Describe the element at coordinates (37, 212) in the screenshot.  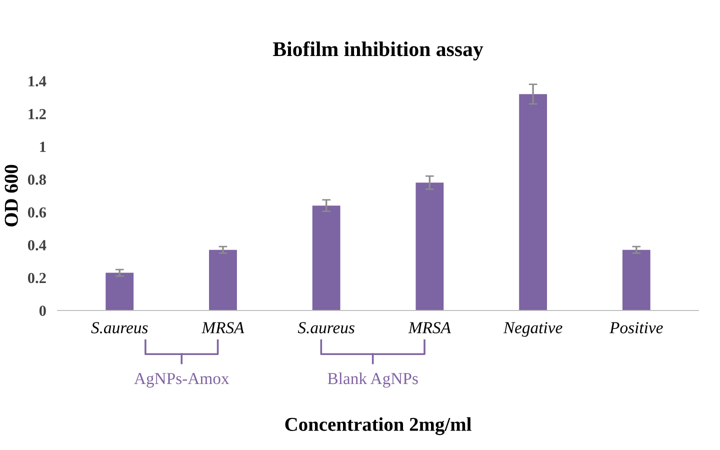
I see `y-tick-label: 0.6` at that location.